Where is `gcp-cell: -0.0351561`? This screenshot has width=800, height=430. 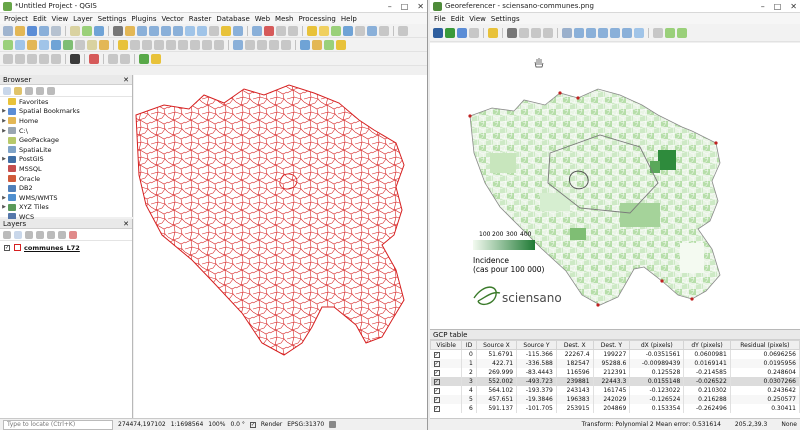 gcp-cell: -0.0351561 is located at coordinates (657, 354).